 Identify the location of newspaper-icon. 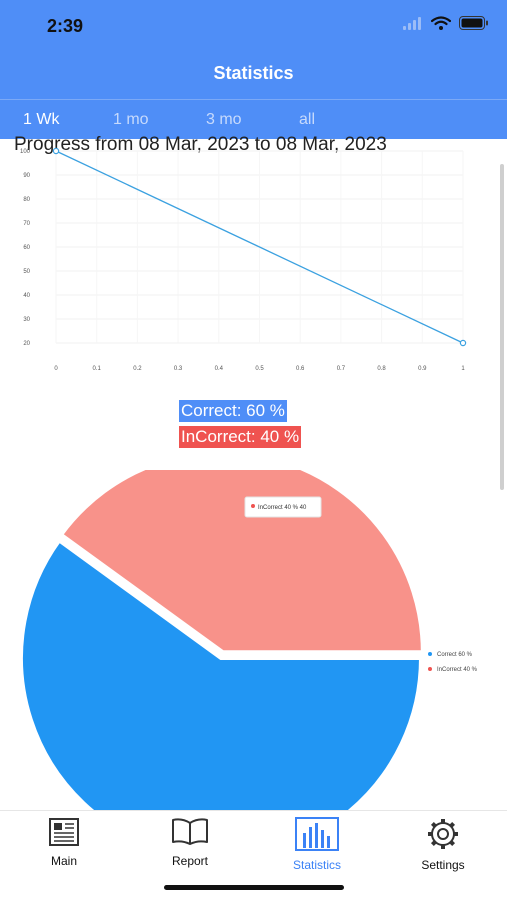
(64, 832).